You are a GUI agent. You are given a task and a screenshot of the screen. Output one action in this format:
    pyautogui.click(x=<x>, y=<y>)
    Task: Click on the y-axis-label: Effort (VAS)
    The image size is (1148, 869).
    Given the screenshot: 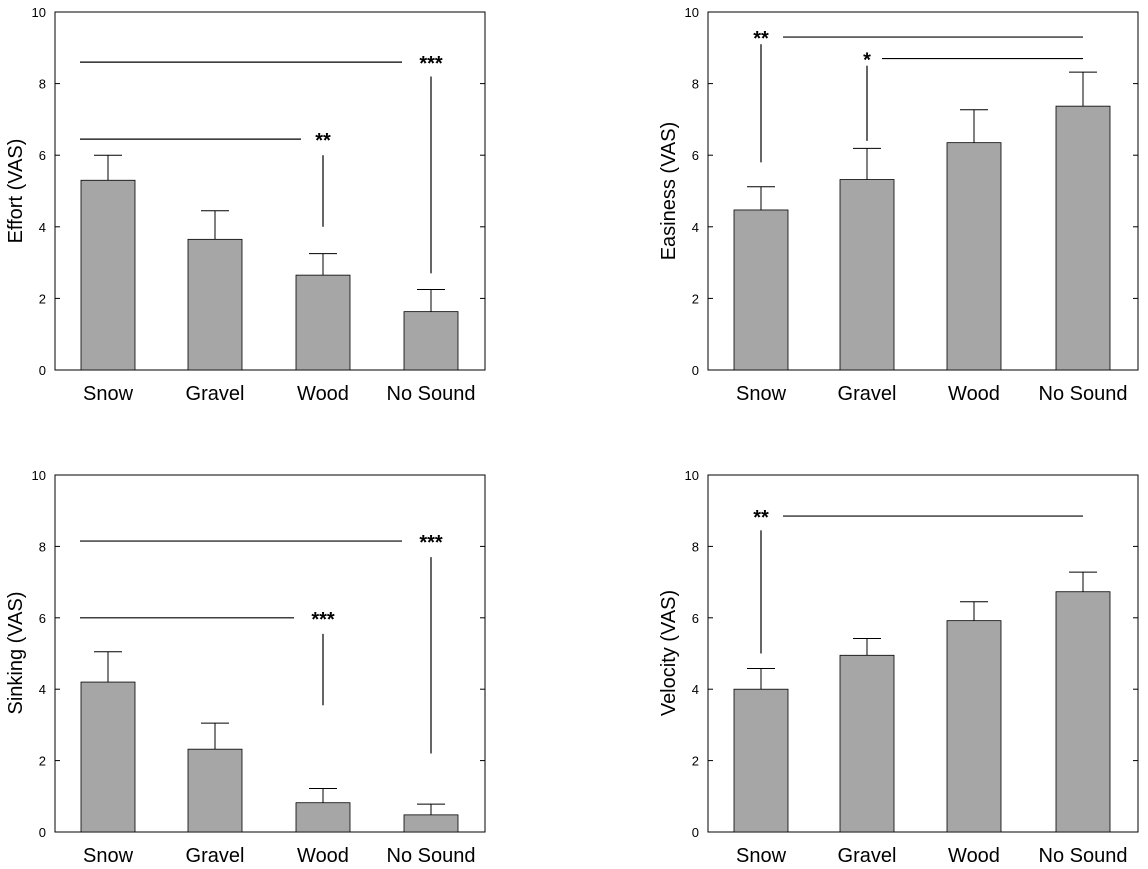 What is the action you would take?
    pyautogui.click(x=16, y=191)
    